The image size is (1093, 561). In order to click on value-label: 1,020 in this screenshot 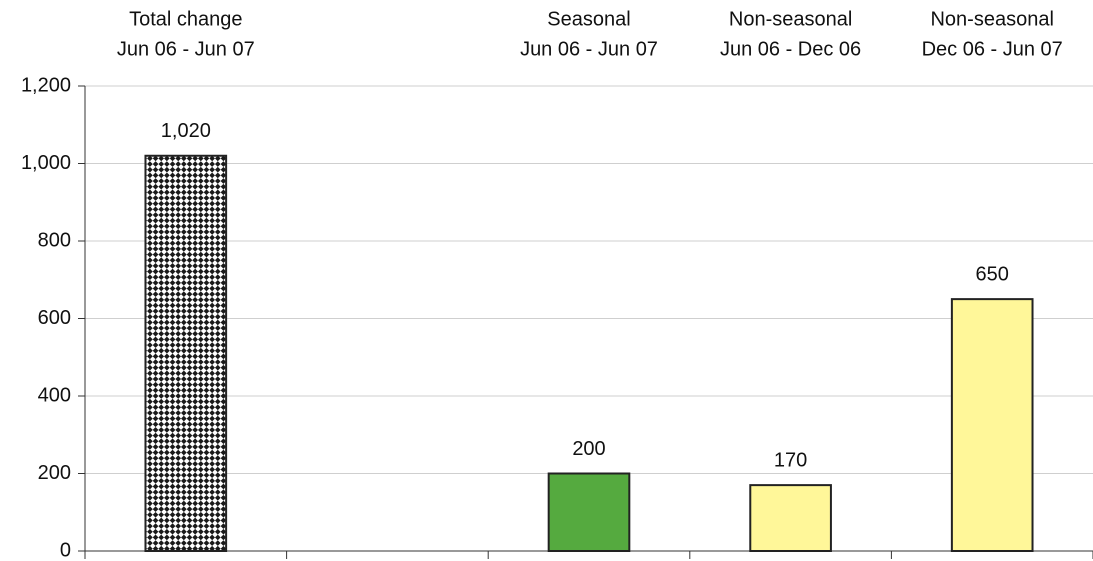, I will do `click(186, 131)`.